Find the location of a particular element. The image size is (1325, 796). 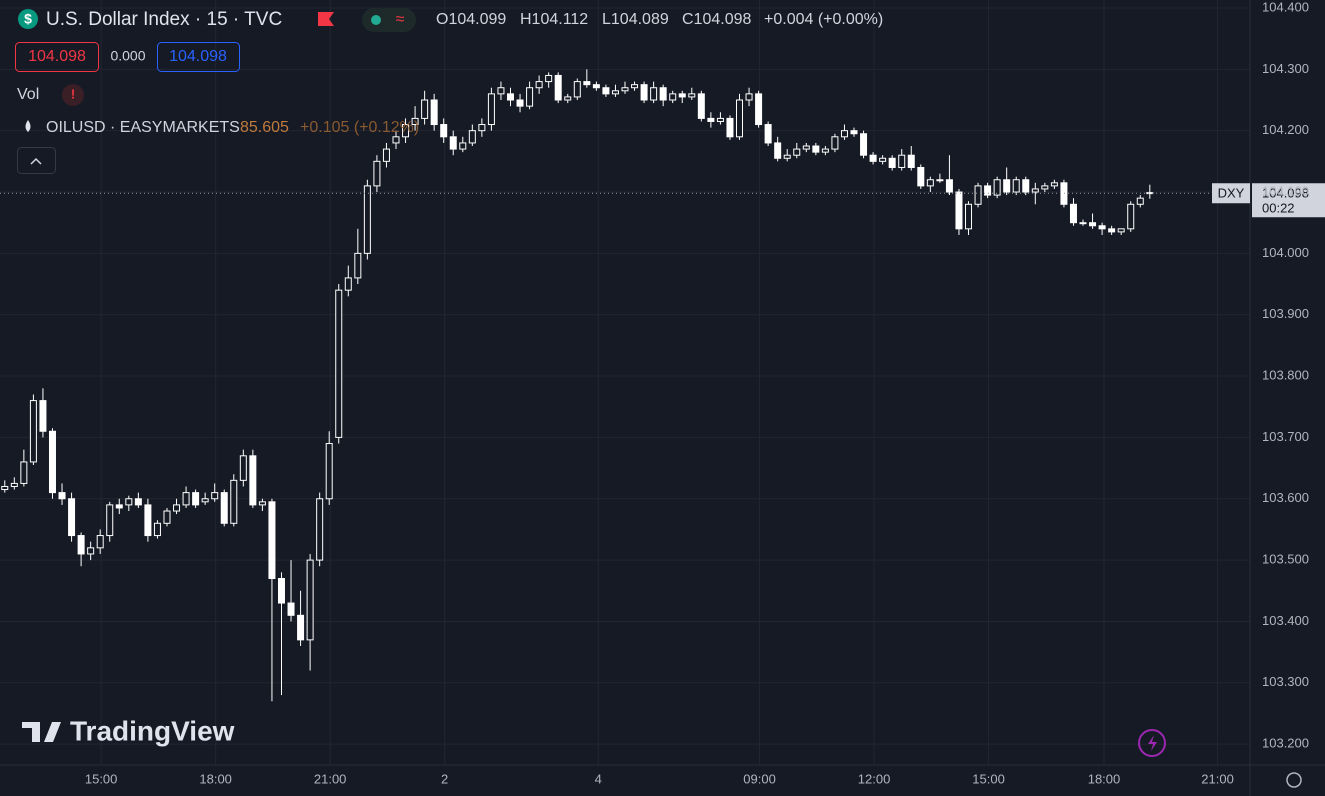

sell-box is located at coordinates (57, 57).